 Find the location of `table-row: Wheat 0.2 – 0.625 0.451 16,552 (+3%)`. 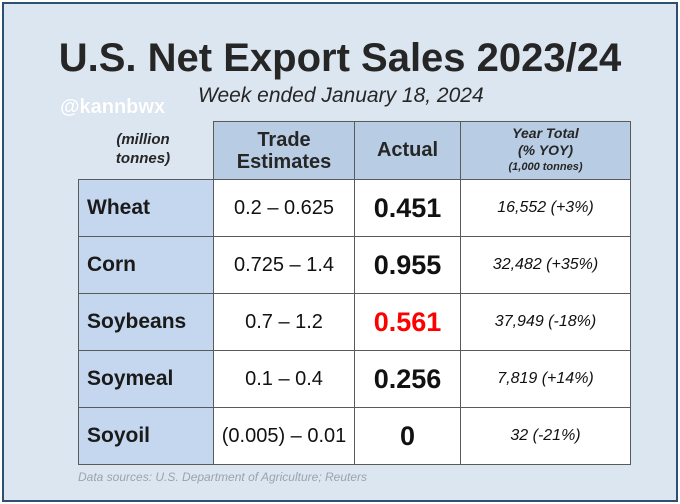

table-row: Wheat 0.2 – 0.625 0.451 16,552 (+3%) is located at coordinates (354, 208).